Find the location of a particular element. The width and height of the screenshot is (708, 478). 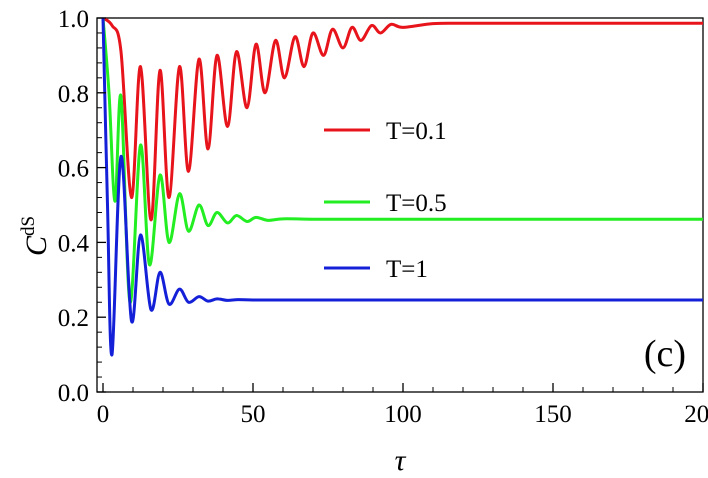

y-axis-label: CdS is located at coordinates (35, 236).